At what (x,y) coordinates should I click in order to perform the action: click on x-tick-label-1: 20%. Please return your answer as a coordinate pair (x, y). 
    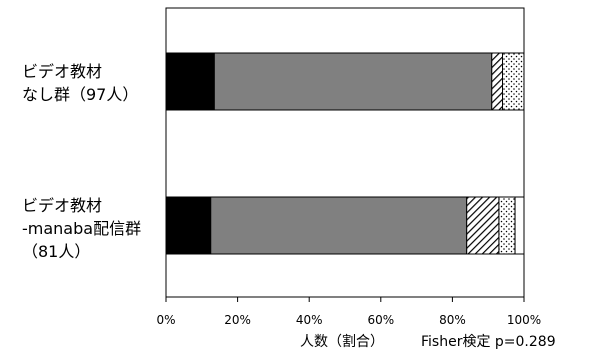
    Looking at the image, I should click on (237, 320).